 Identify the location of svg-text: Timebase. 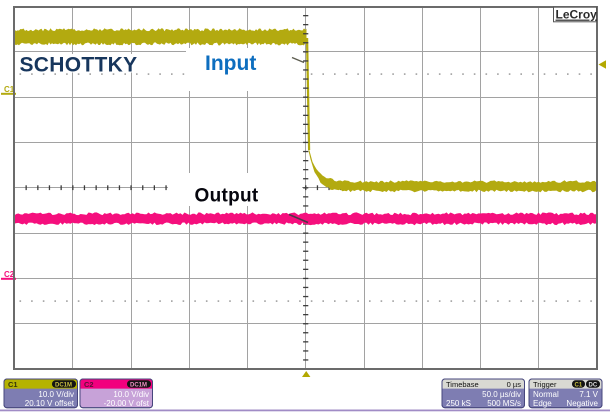
(462, 384).